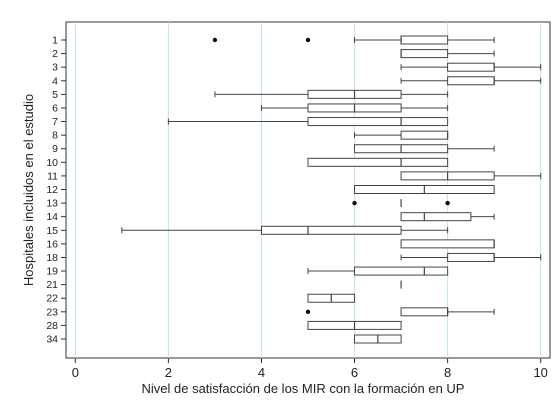 The width and height of the screenshot is (558, 410). What do you see at coordinates (55, 41) in the screenshot?
I see `category-label: 1` at bounding box center [55, 41].